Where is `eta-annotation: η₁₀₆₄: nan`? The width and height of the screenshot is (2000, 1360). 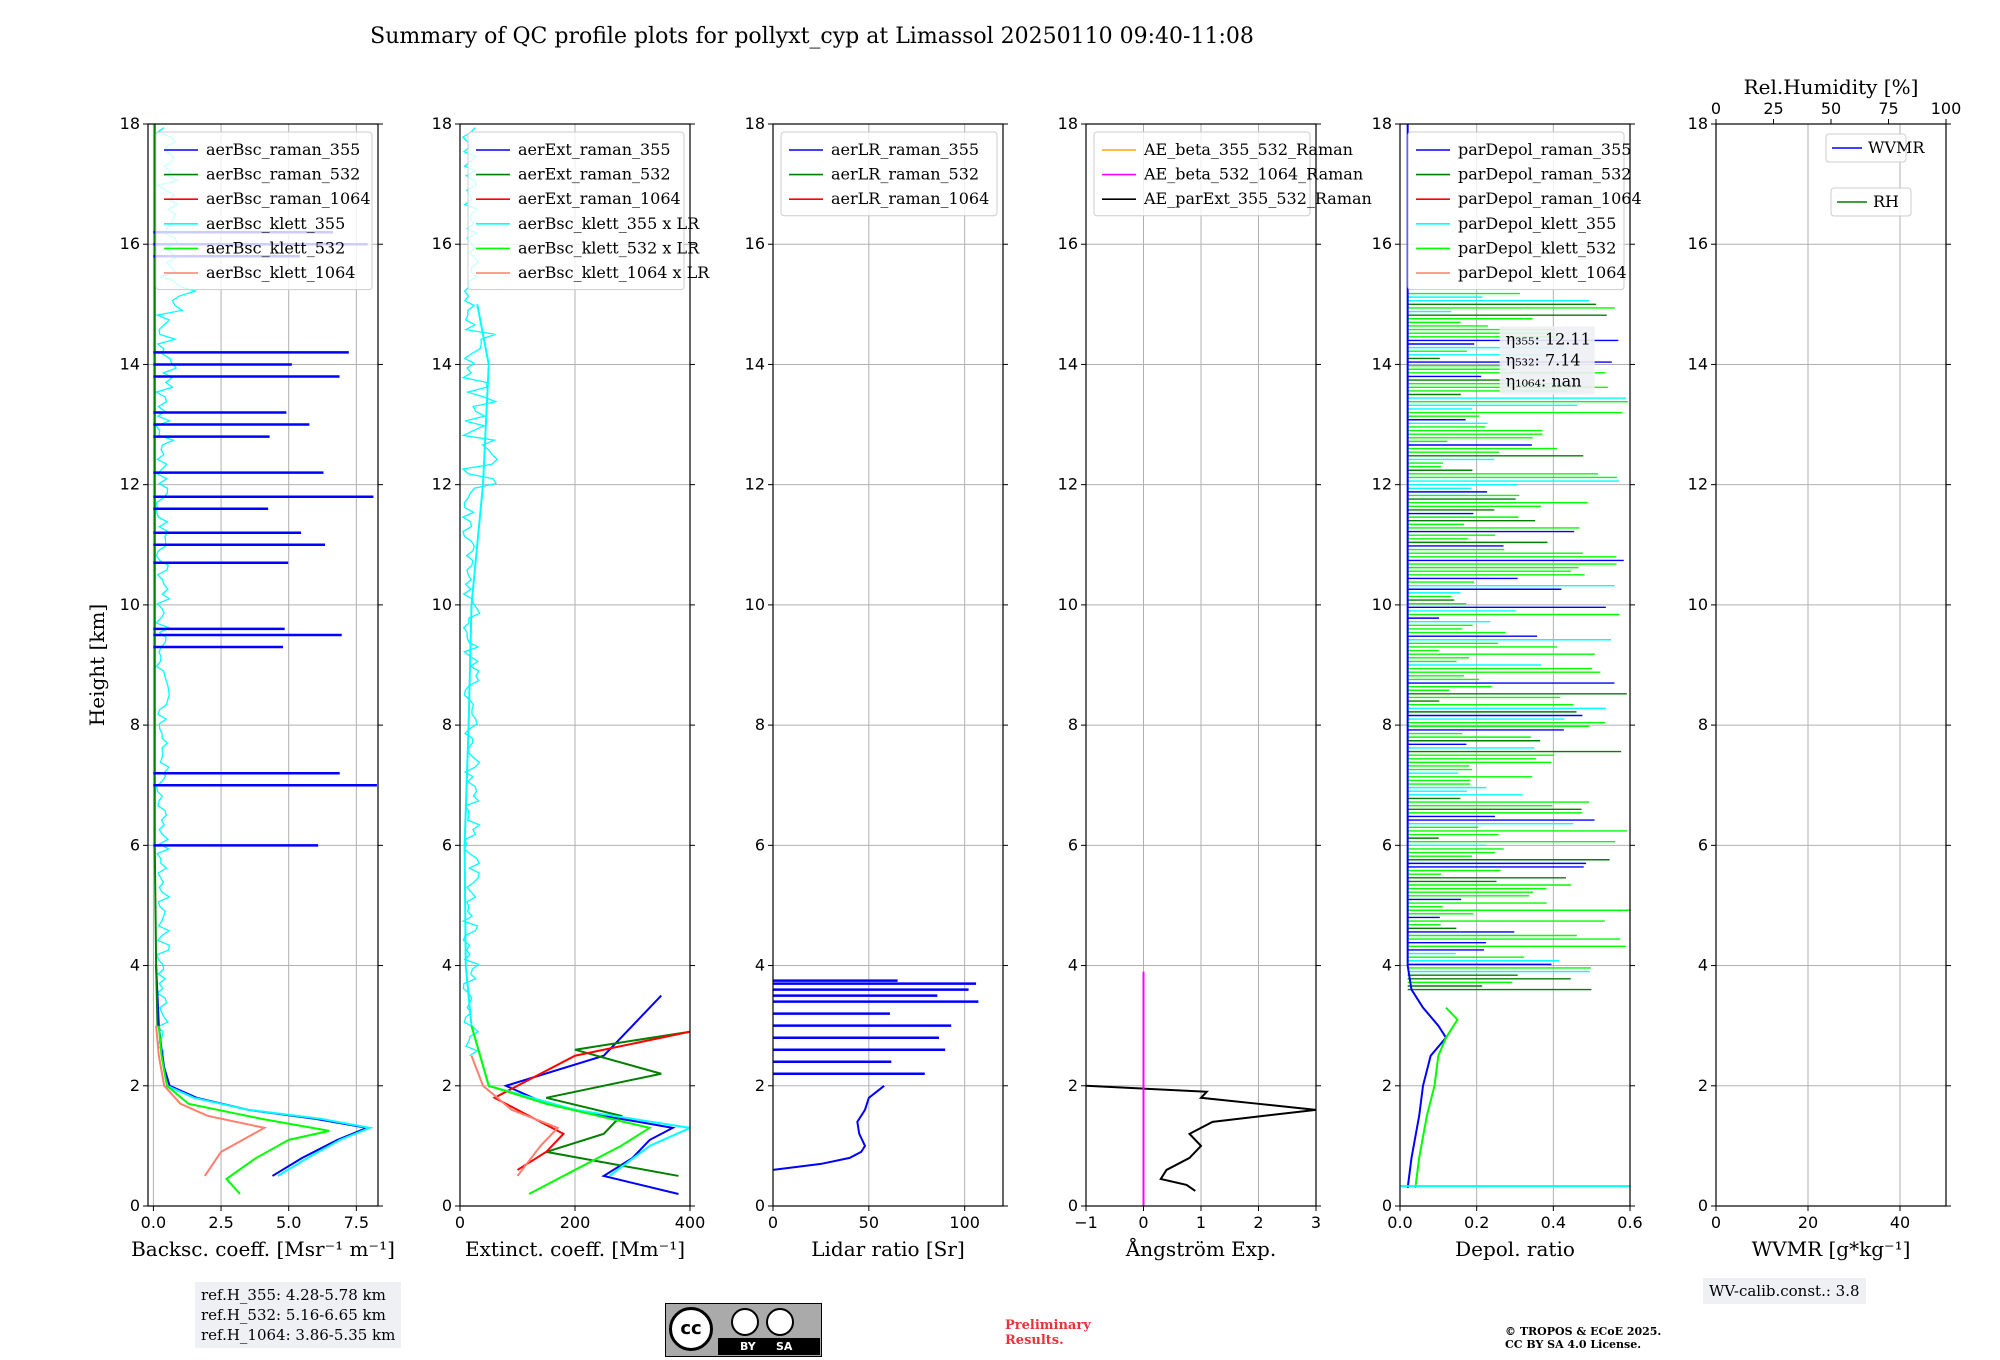
eta-annotation: η₁₀₆₄: nan is located at coordinates (1544, 380).